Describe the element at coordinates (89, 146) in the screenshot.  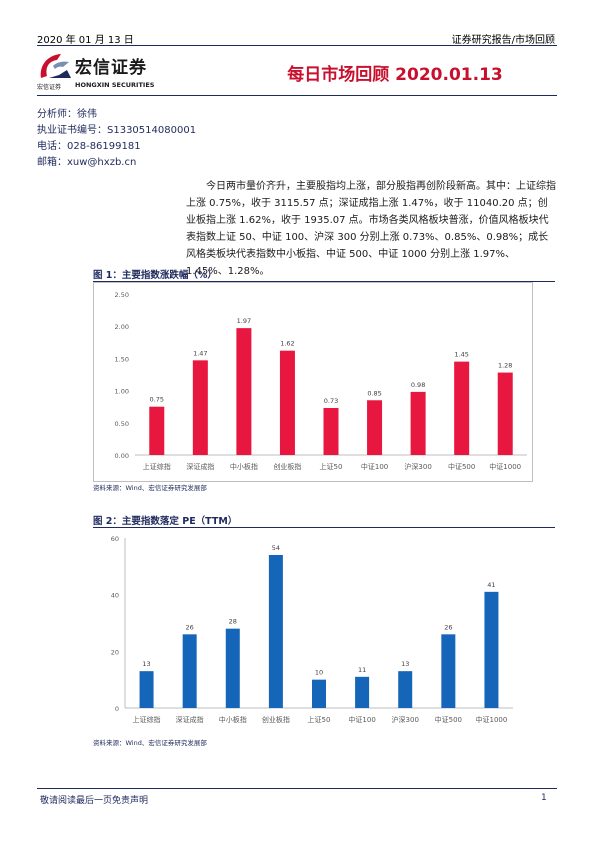
I see `analyst-phone: 电话：028-86199181` at that location.